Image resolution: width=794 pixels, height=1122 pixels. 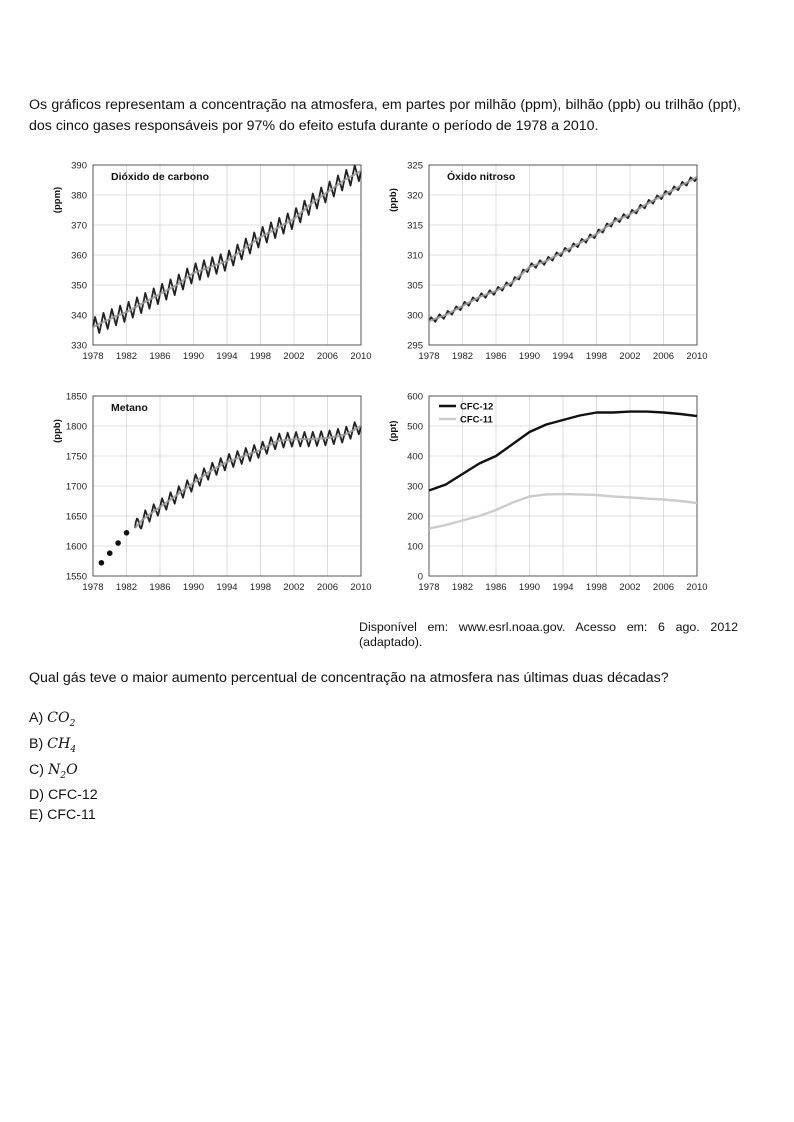 What do you see at coordinates (76, 427) in the screenshot?
I see `y-tick-label: 1800` at bounding box center [76, 427].